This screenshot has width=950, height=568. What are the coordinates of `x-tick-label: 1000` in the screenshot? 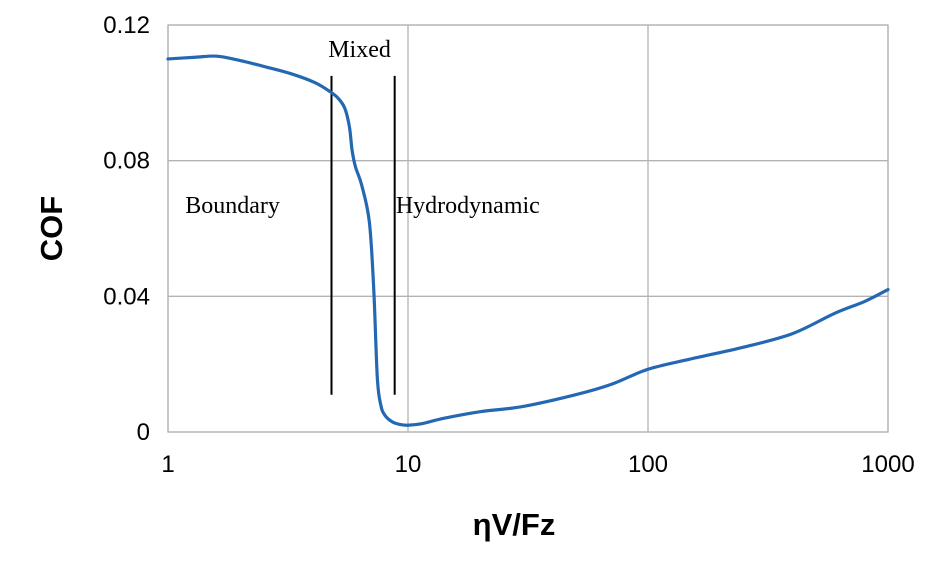 It's located at (887, 464).